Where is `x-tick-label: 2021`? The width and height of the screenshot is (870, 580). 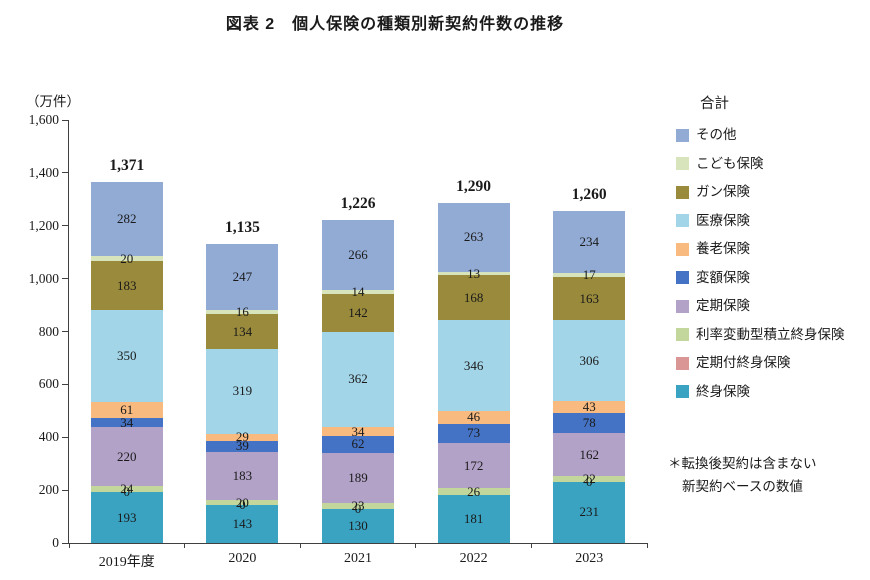
x-tick-label: 2021 is located at coordinates (357, 558).